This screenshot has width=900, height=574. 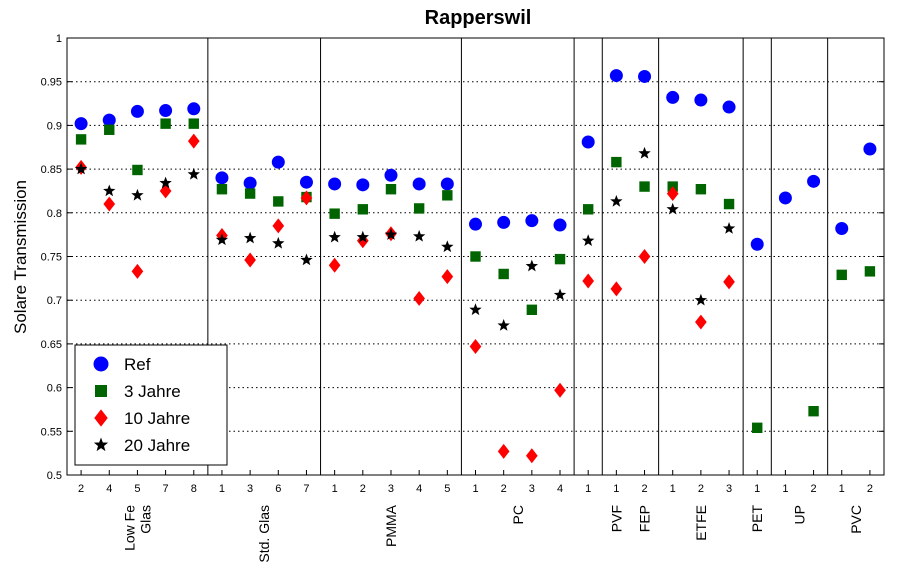 I want to click on category-label-line: PMMA, so click(x=391, y=525).